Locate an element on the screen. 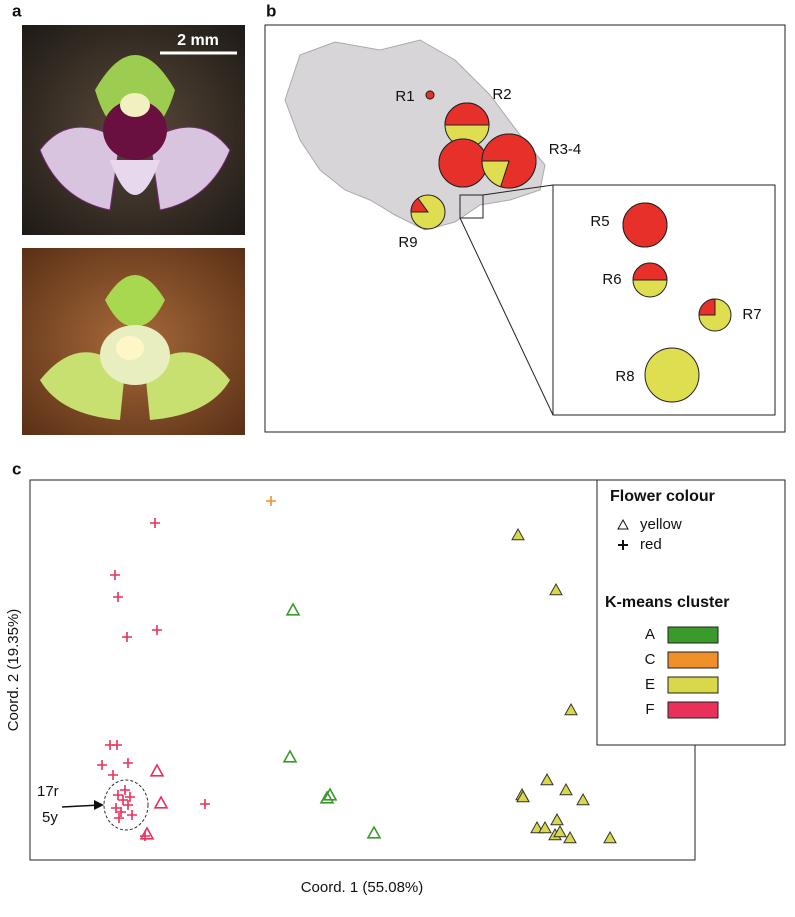  site-label: R9 is located at coordinates (407, 242).